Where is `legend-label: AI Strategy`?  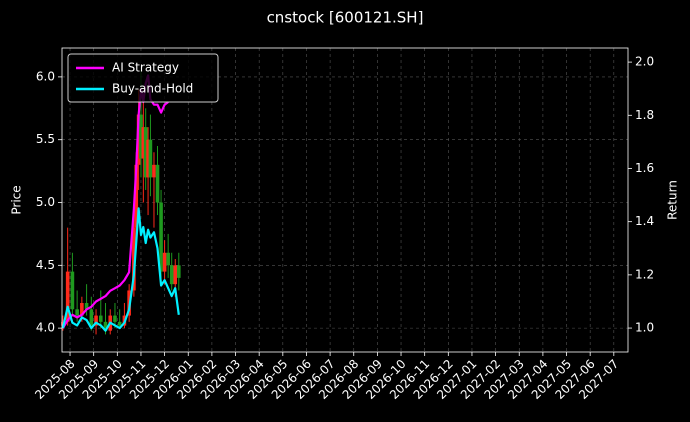
legend-label: AI Strategy is located at coordinates (145, 68).